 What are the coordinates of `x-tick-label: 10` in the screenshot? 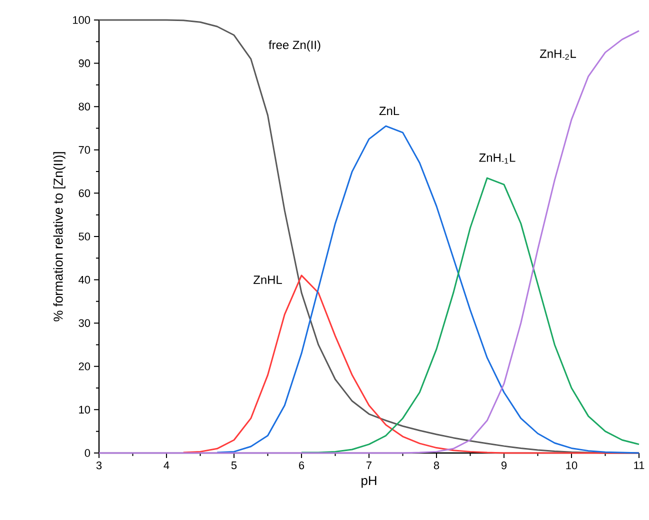 It's located at (572, 466).